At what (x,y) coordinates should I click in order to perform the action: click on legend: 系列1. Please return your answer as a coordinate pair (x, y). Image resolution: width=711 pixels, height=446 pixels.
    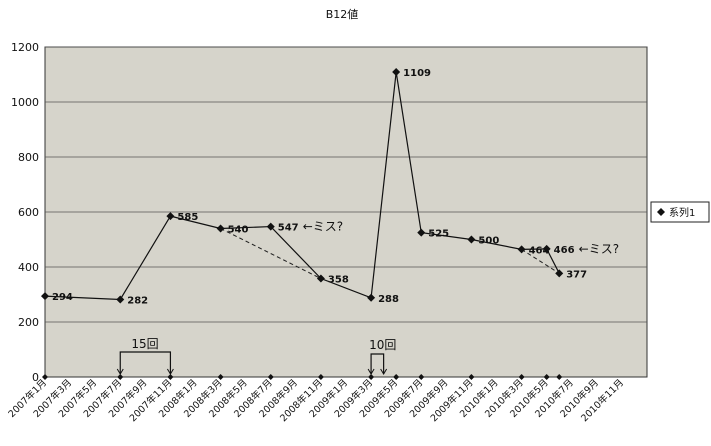
    Looking at the image, I should click on (680, 212).